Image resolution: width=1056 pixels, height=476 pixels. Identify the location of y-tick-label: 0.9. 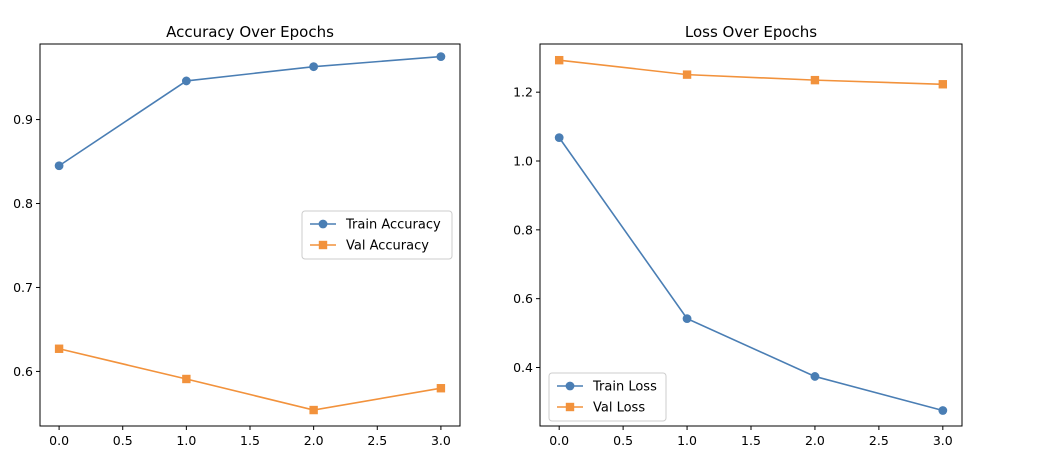
(23, 119).